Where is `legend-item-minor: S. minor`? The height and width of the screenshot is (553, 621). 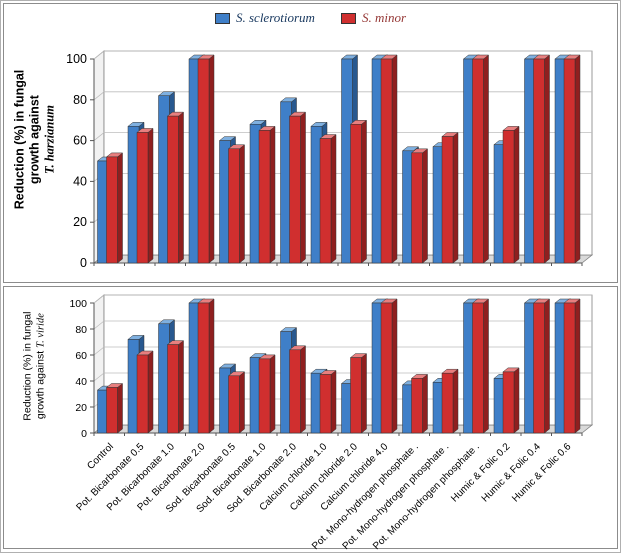
legend-item-minor: S. minor is located at coordinates (373, 18).